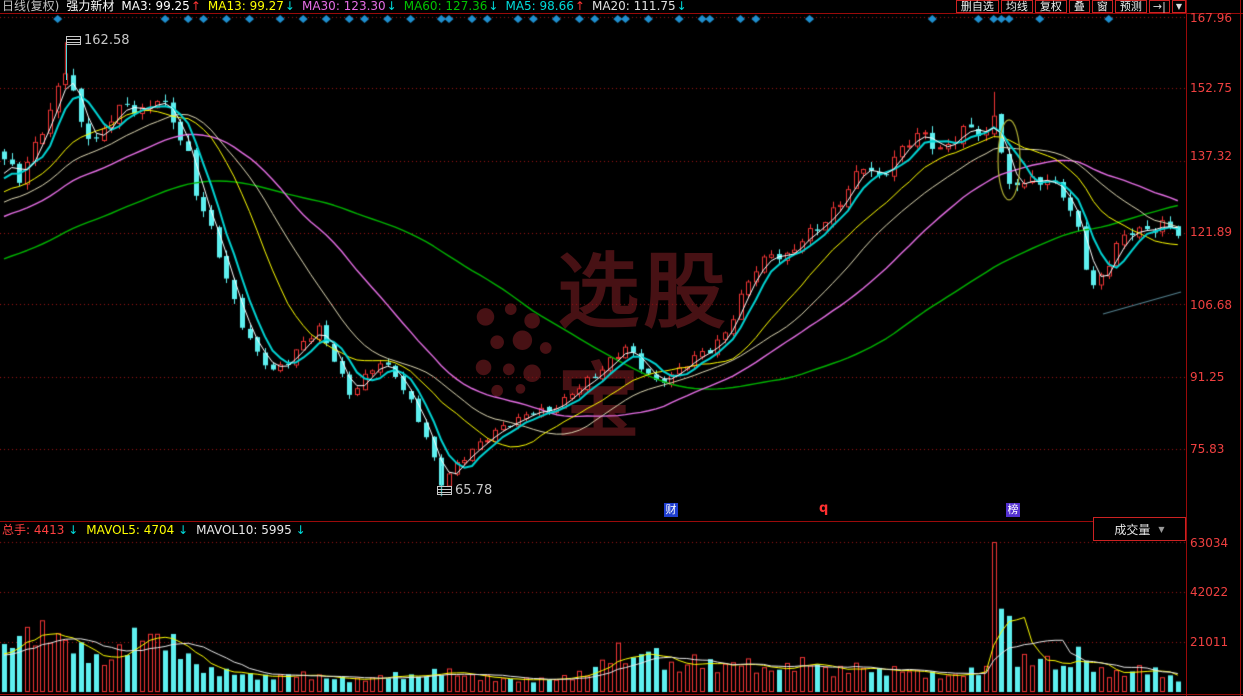  What do you see at coordinates (289, 6) in the screenshot?
I see `ma13-arrow-icon: ↓` at bounding box center [289, 6].